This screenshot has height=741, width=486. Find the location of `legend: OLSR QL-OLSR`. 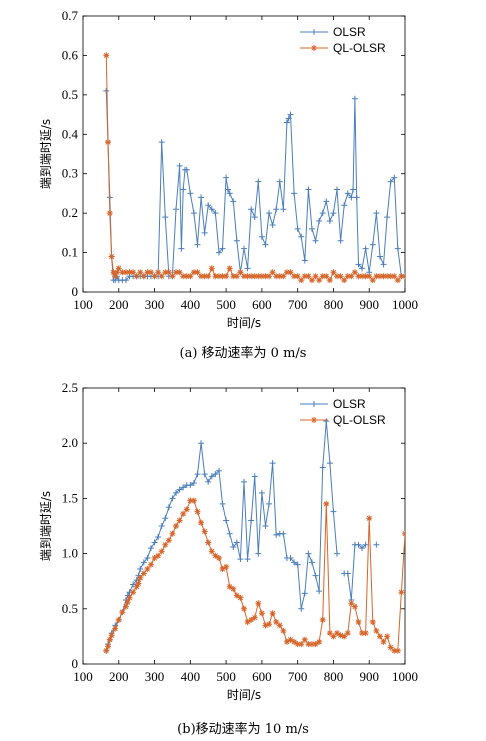

legend: OLSR QL-OLSR is located at coordinates (343, 412).